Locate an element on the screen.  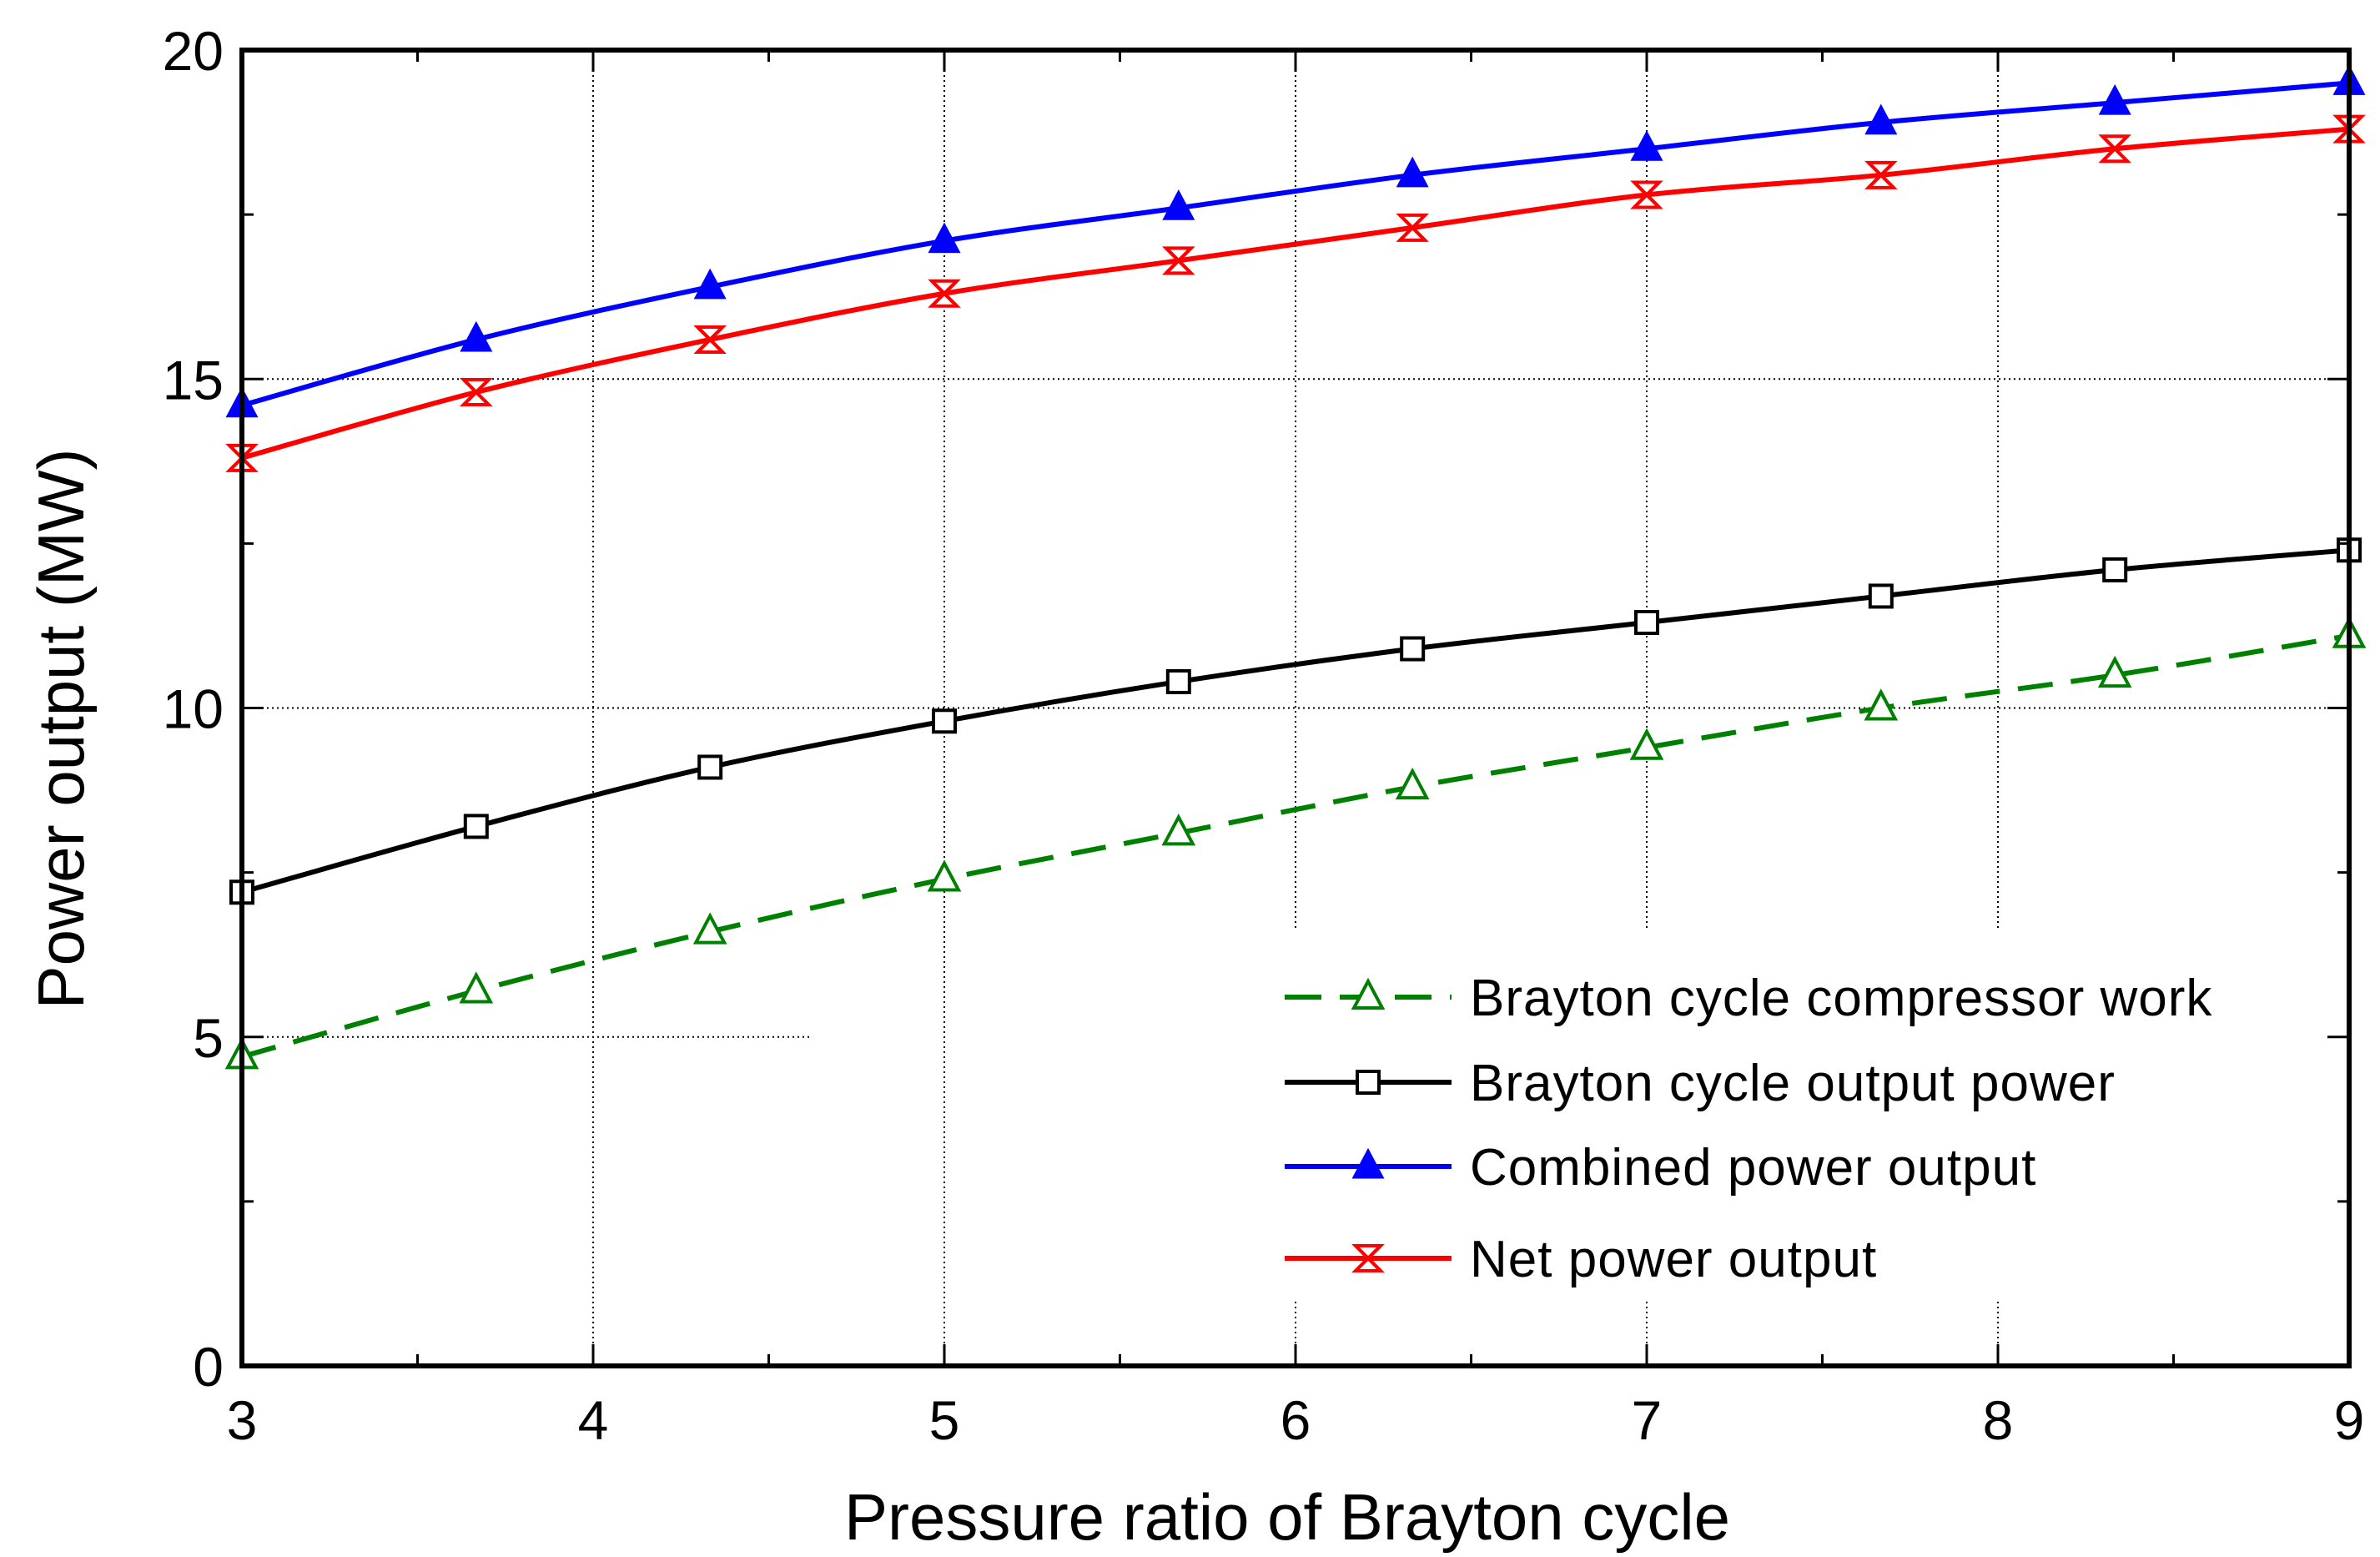
y-tick-label: 20 is located at coordinates (193, 51).